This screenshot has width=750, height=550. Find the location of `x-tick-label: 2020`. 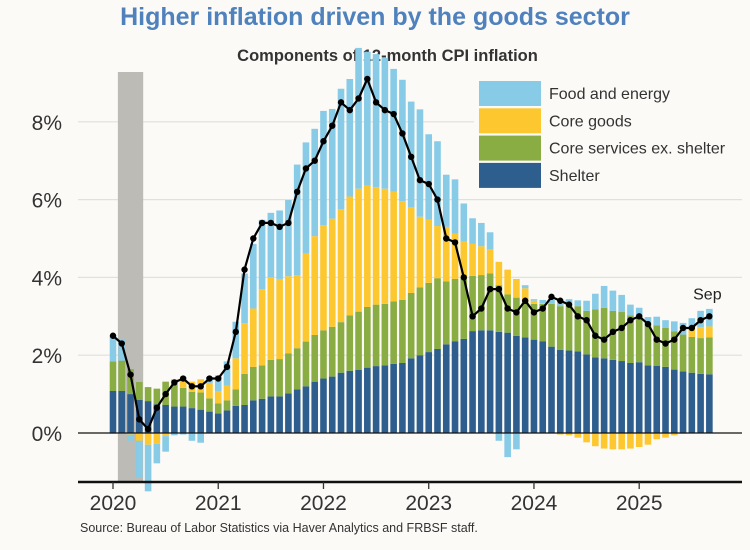

x-tick-label: 2020 is located at coordinates (113, 503).